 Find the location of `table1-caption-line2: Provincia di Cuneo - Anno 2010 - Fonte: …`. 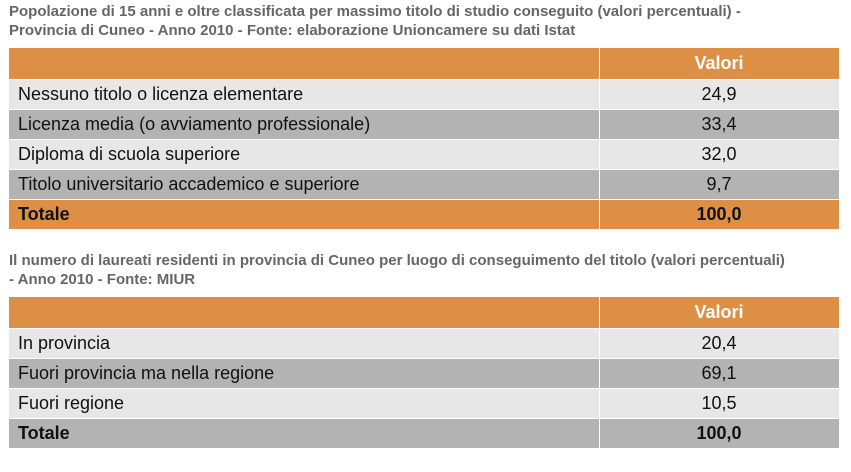

table1-caption-line2: Provincia di Cuneo - Anno 2010 - Fonte: … is located at coordinates (292, 30).